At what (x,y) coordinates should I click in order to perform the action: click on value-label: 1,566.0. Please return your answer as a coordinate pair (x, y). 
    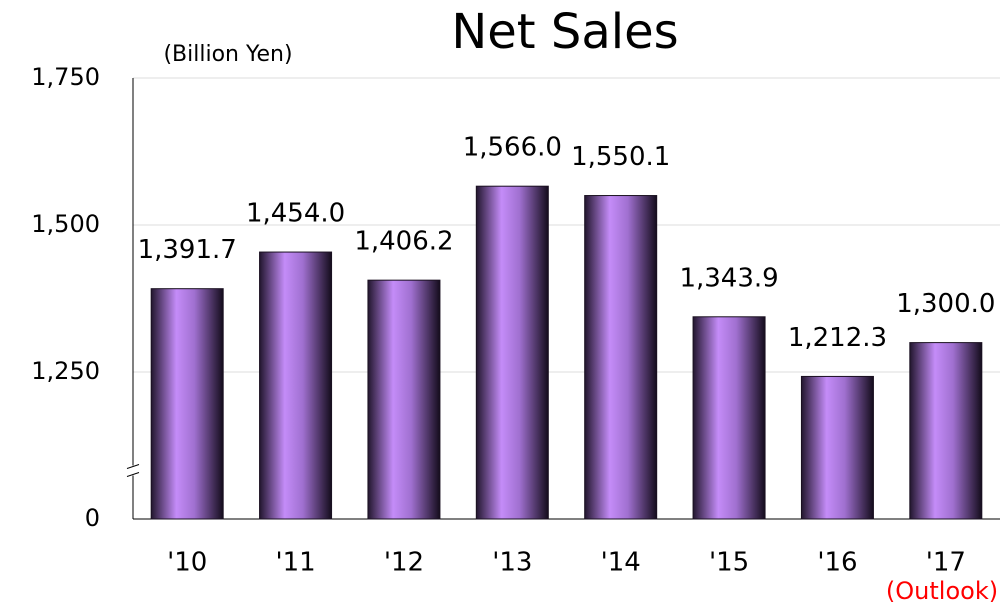
    Looking at the image, I should click on (512, 148).